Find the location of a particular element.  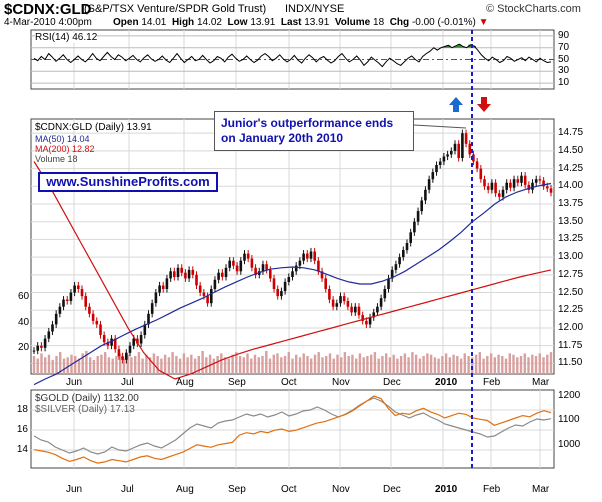

x-tick-bottom-0: Jun is located at coordinates (74, 489).